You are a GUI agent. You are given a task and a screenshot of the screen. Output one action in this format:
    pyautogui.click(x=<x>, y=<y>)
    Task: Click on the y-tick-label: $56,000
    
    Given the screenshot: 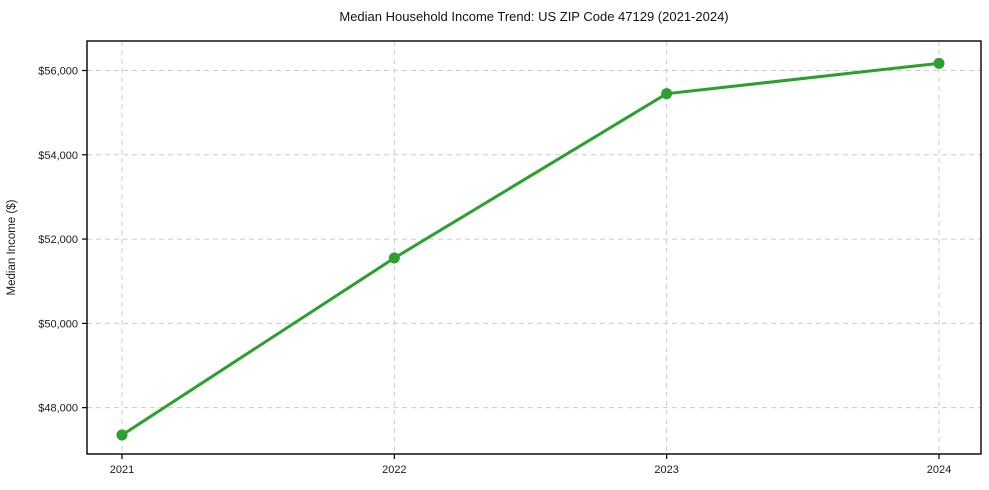 What is the action you would take?
    pyautogui.click(x=58, y=72)
    